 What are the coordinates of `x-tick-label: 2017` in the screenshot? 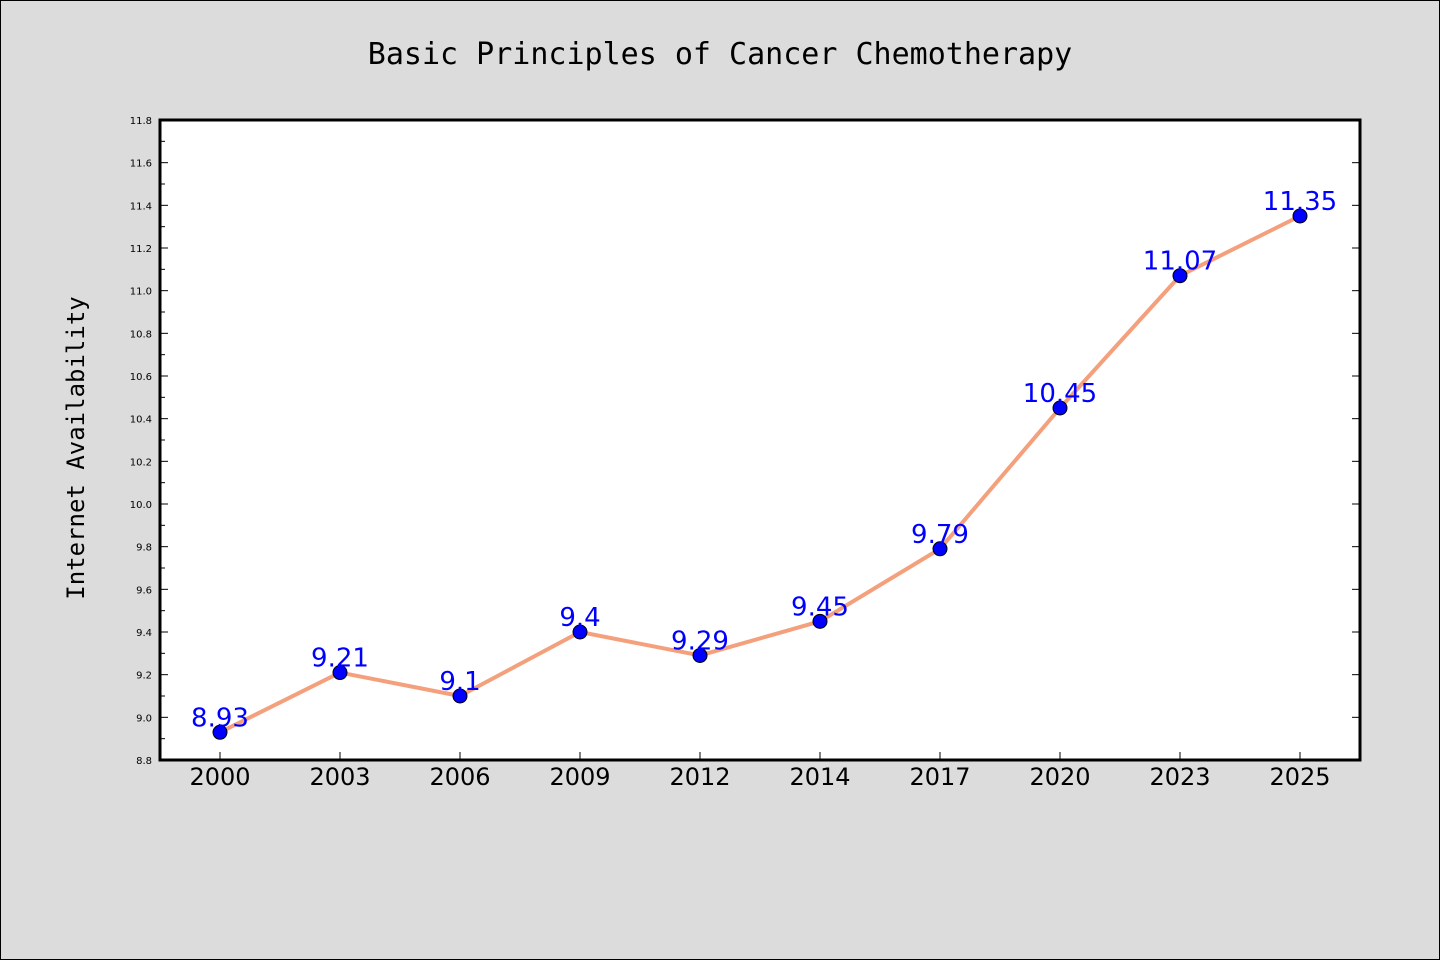 It's located at (939, 777).